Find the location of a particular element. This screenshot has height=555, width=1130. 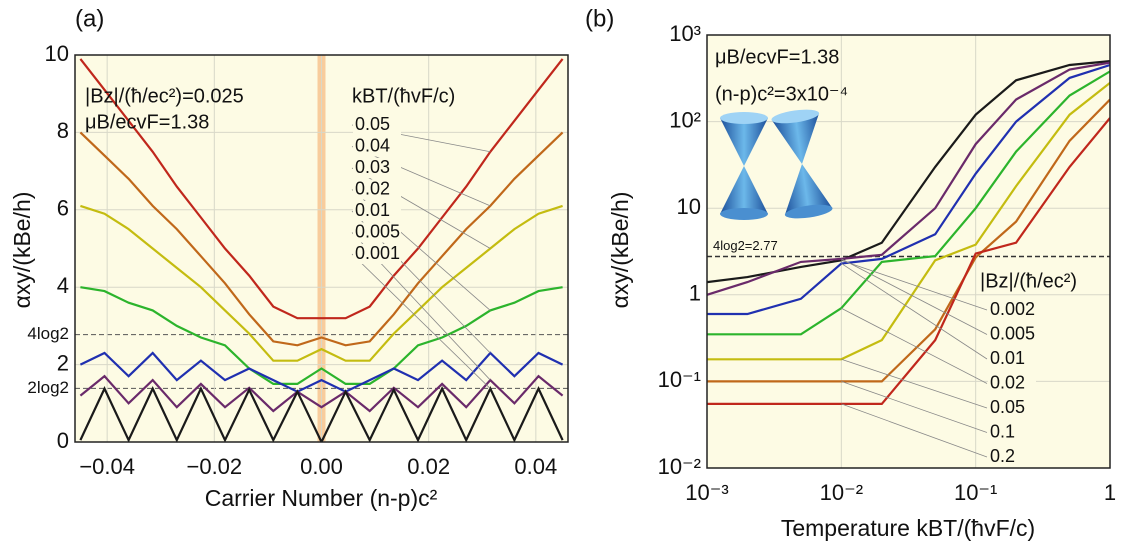

annotation: (n-p)c²=3x10⁻⁴ is located at coordinates (781, 94).